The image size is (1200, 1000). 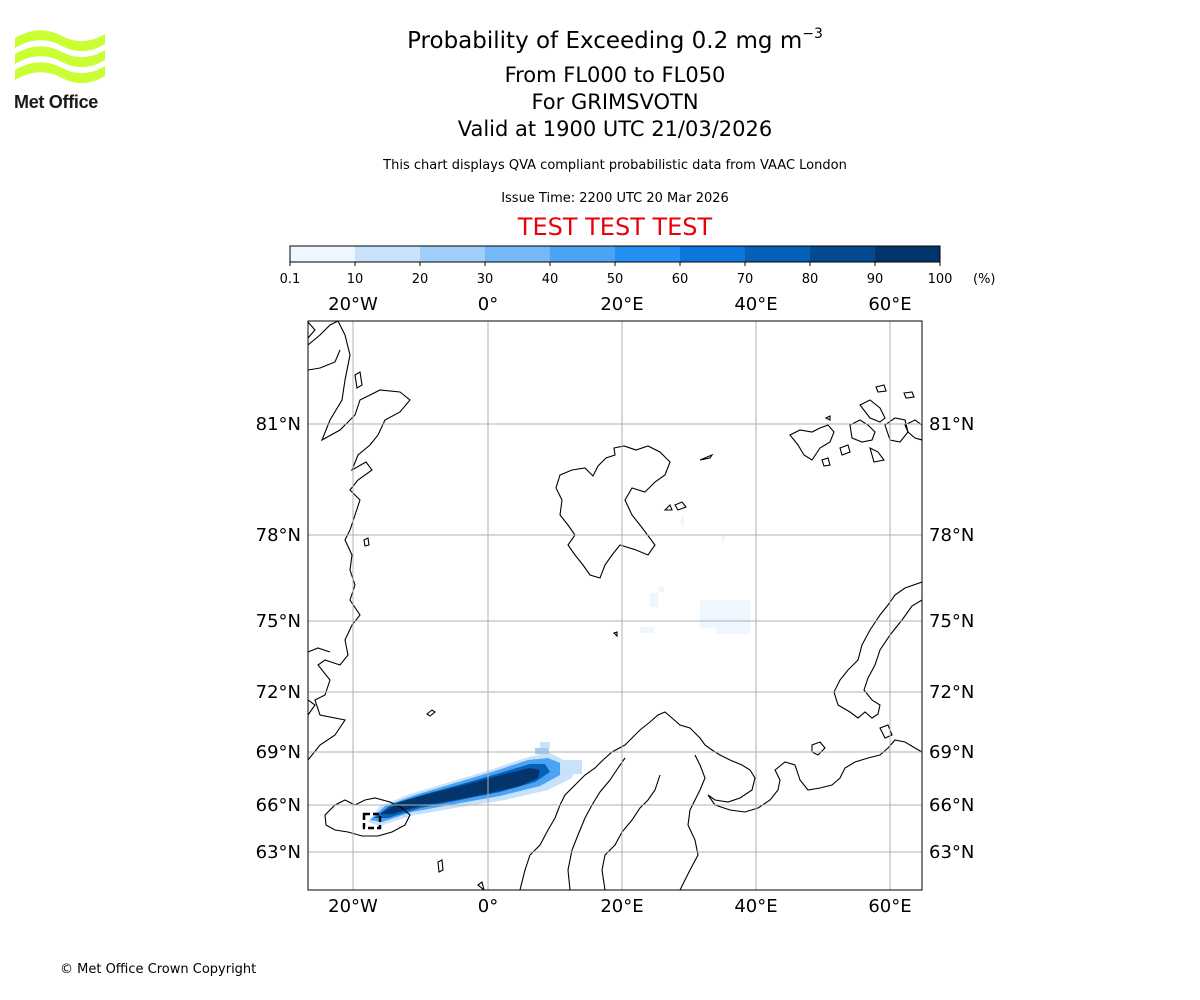 What do you see at coordinates (353, 906) in the screenshot?
I see `lon-label-bottom: 20°W` at bounding box center [353, 906].